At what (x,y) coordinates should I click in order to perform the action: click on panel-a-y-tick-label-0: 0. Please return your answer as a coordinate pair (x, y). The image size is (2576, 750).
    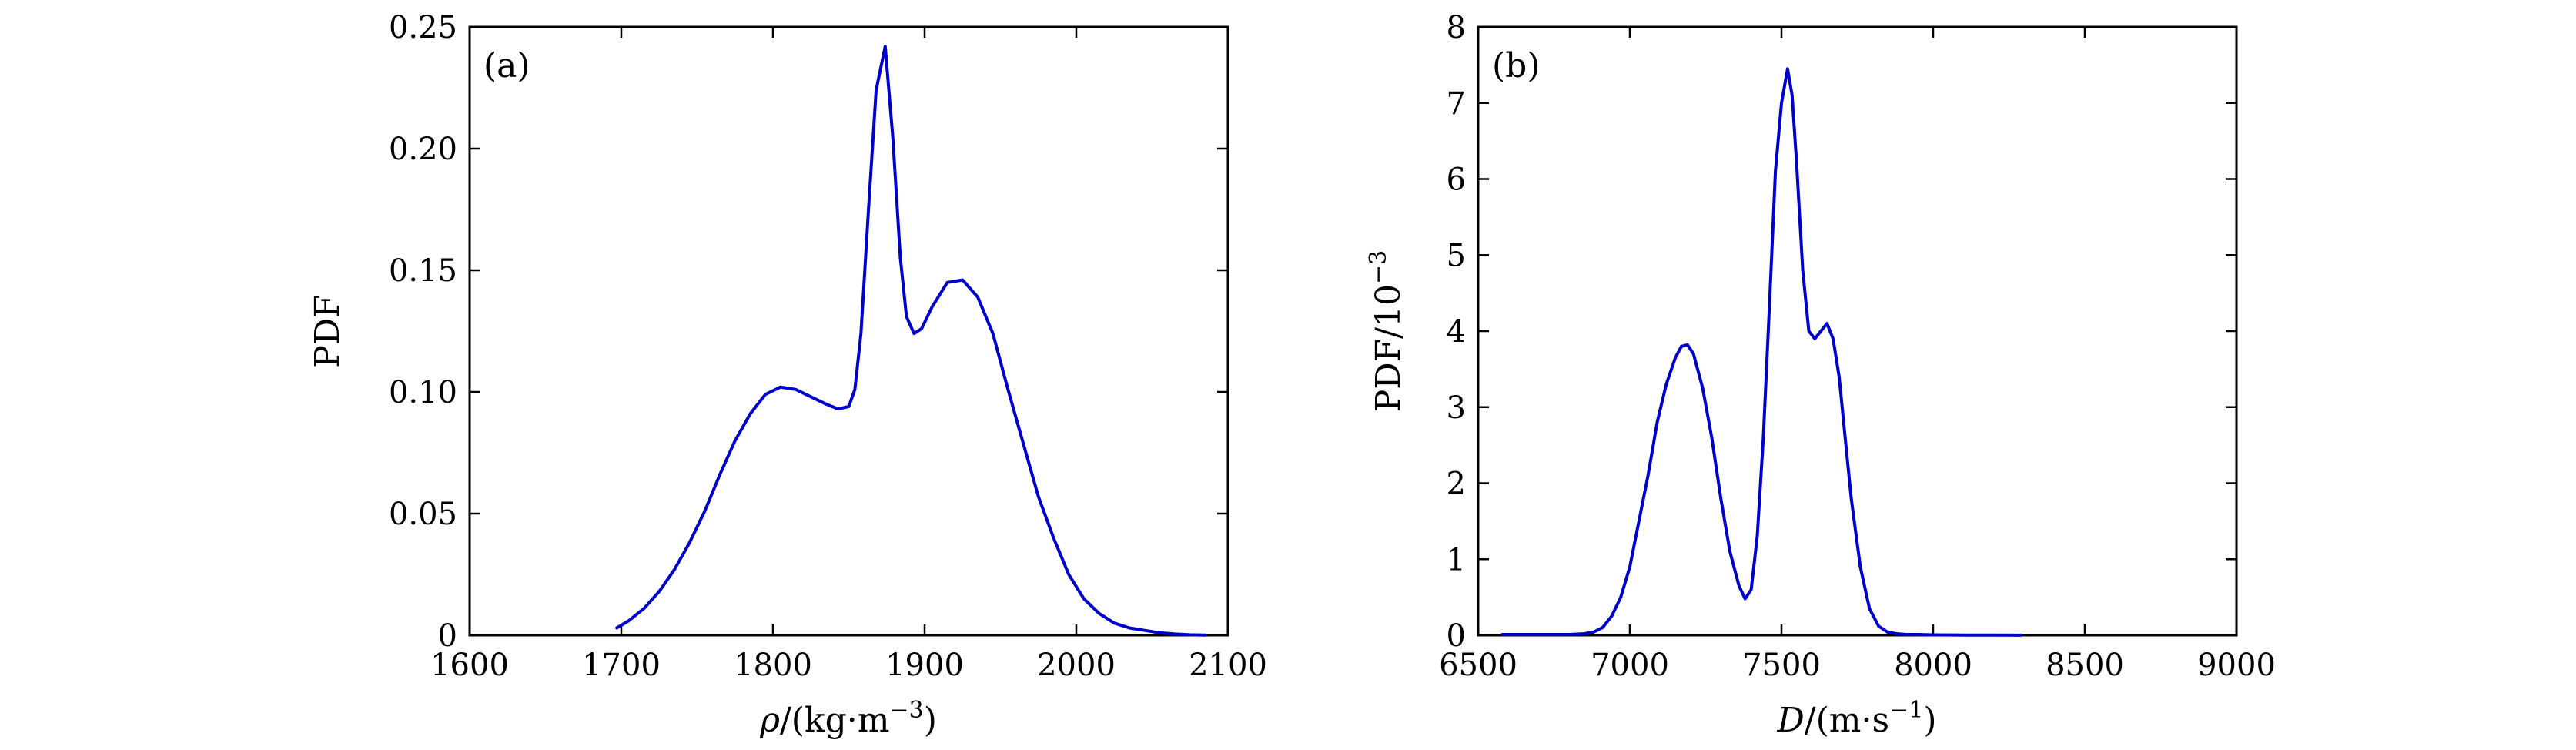
    Looking at the image, I should click on (447, 636).